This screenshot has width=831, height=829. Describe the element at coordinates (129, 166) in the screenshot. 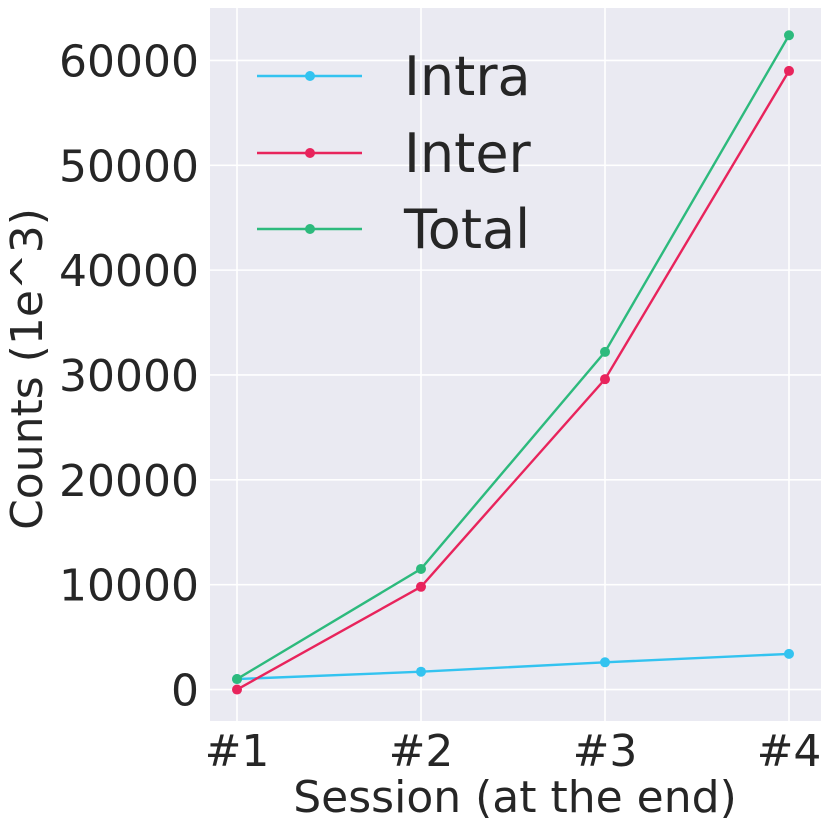

I see `y-tick-label: 50000` at that location.